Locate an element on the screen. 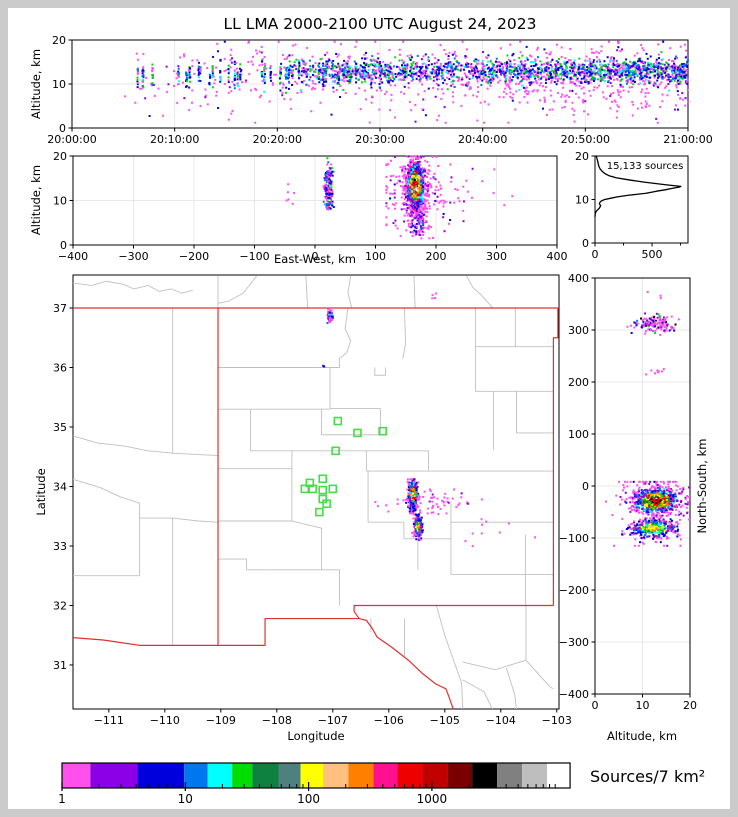  north-south-height-panel: 0 10 20 400 300 200 100 0 −100 −200 −300 −400 is located at coordinates (628, 492).